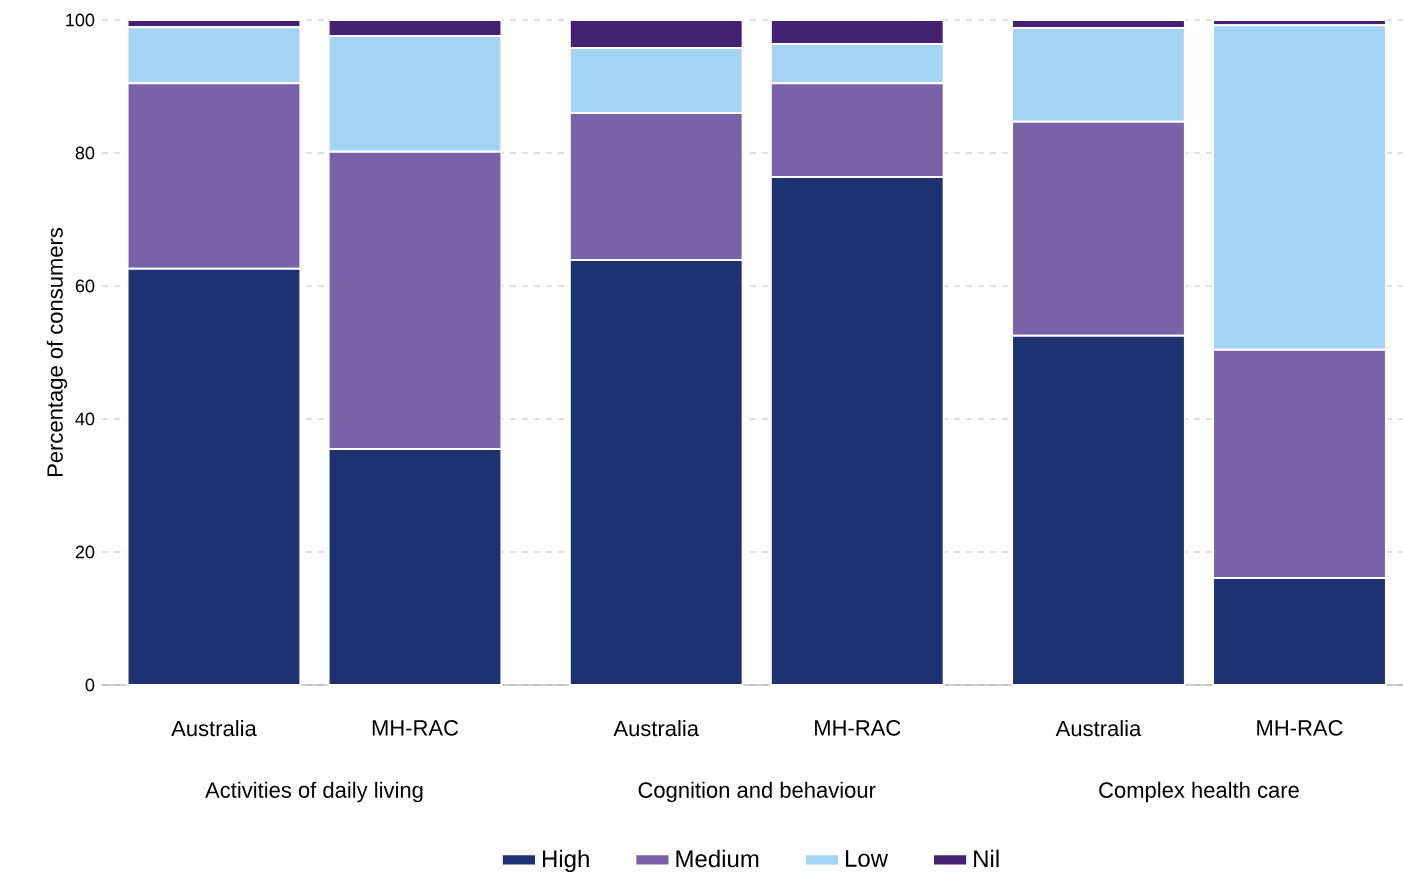 This screenshot has height=872, width=1403. What do you see at coordinates (757, 792) in the screenshot?
I see `text: Cognition and behaviour` at bounding box center [757, 792].